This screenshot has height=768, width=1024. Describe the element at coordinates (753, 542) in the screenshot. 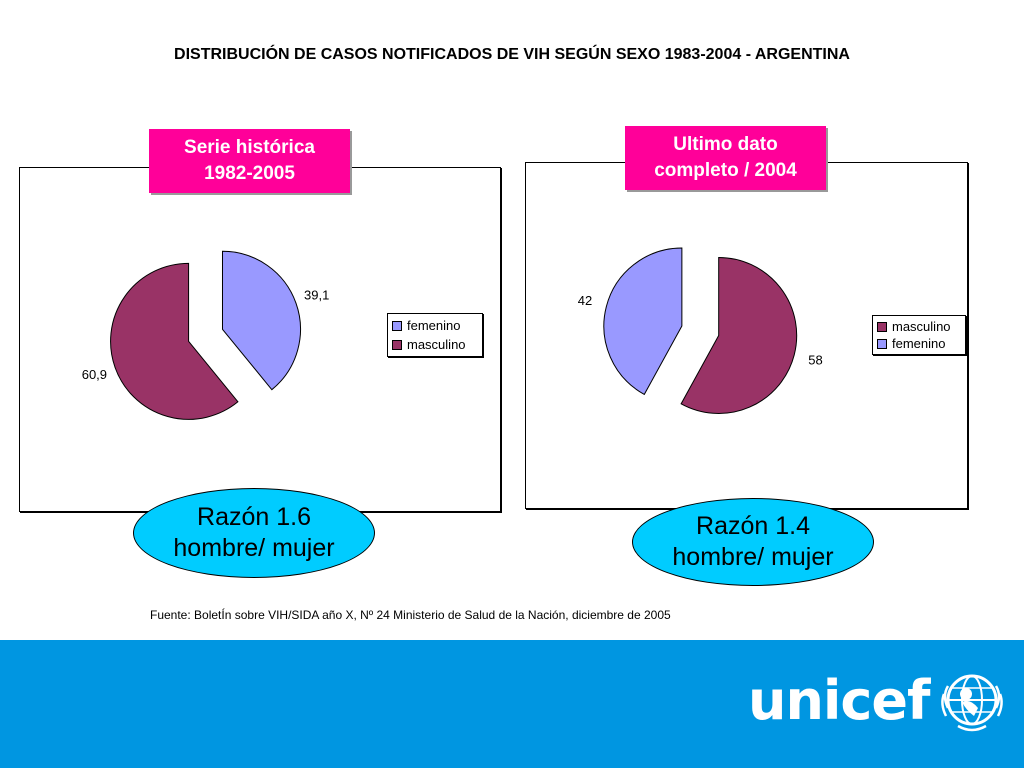

I see `ratio-ellipse-2004: Razón 1.4 hombre/ mujer` at that location.